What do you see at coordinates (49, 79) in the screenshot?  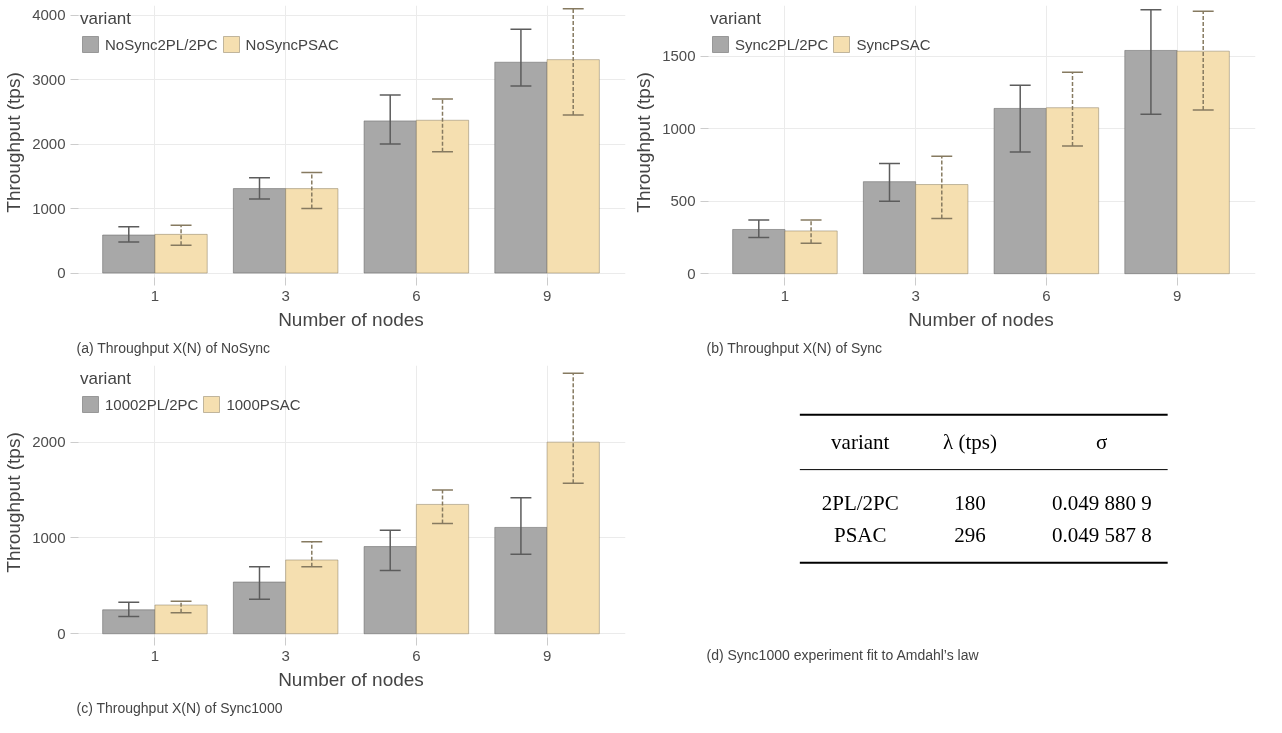 I see `y-tick-label: 3000` at bounding box center [49, 79].